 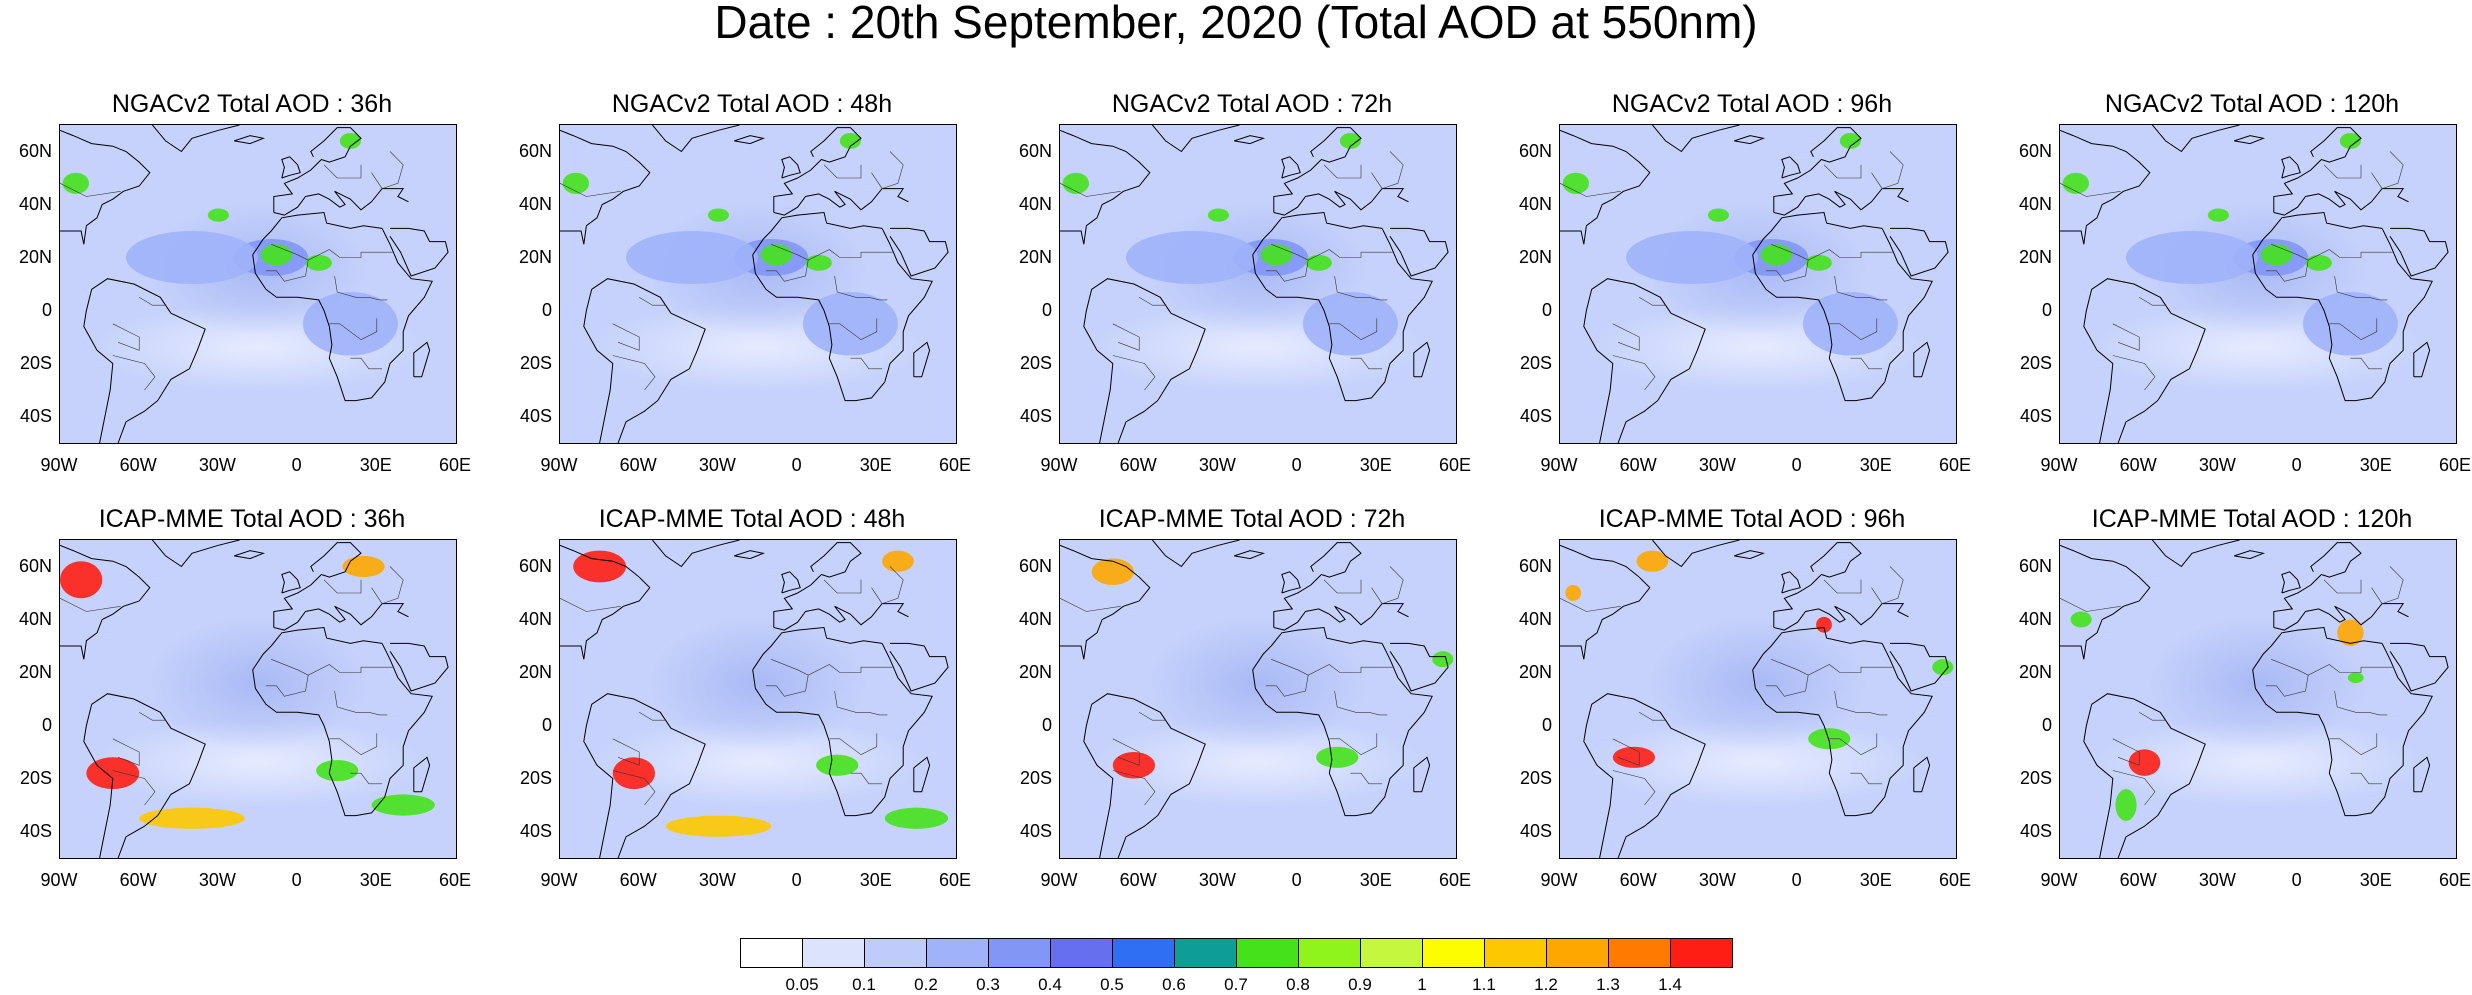 I want to click on latitude-tick-label: 60N, so click(x=1035, y=565).